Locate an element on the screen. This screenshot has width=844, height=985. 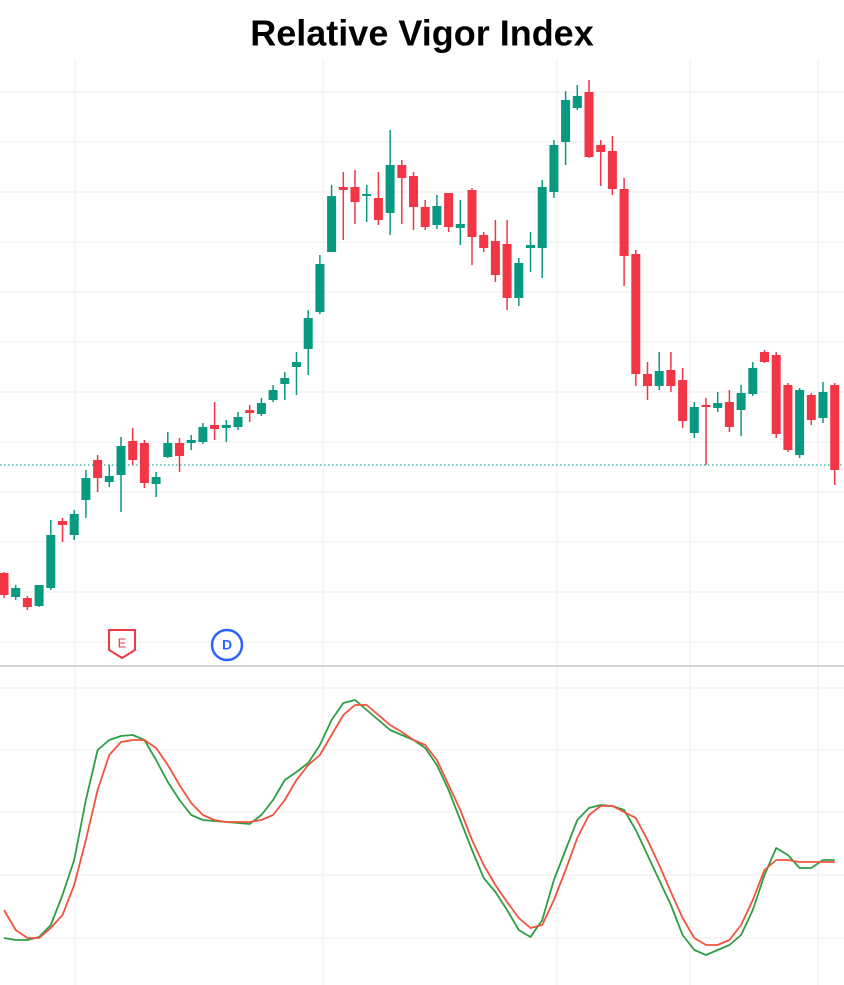
marker-label: D is located at coordinates (227, 645).